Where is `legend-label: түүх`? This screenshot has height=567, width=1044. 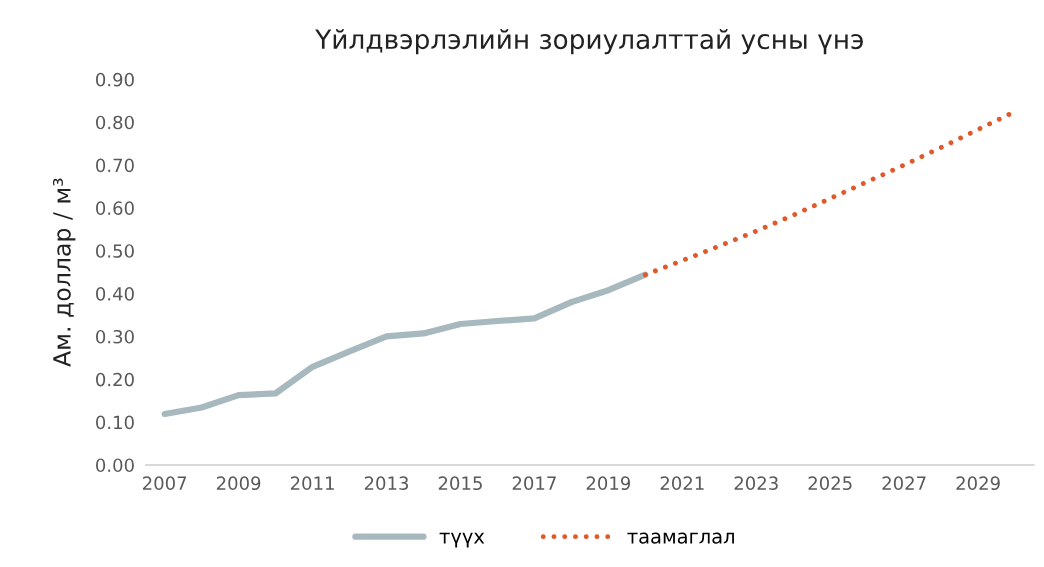 legend-label: түүх is located at coordinates (462, 540).